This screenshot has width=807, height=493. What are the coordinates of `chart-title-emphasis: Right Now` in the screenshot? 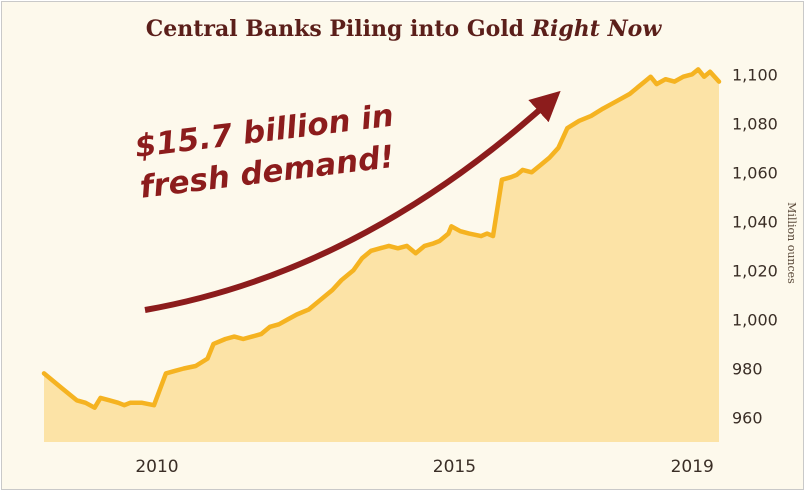 It's located at (596, 29).